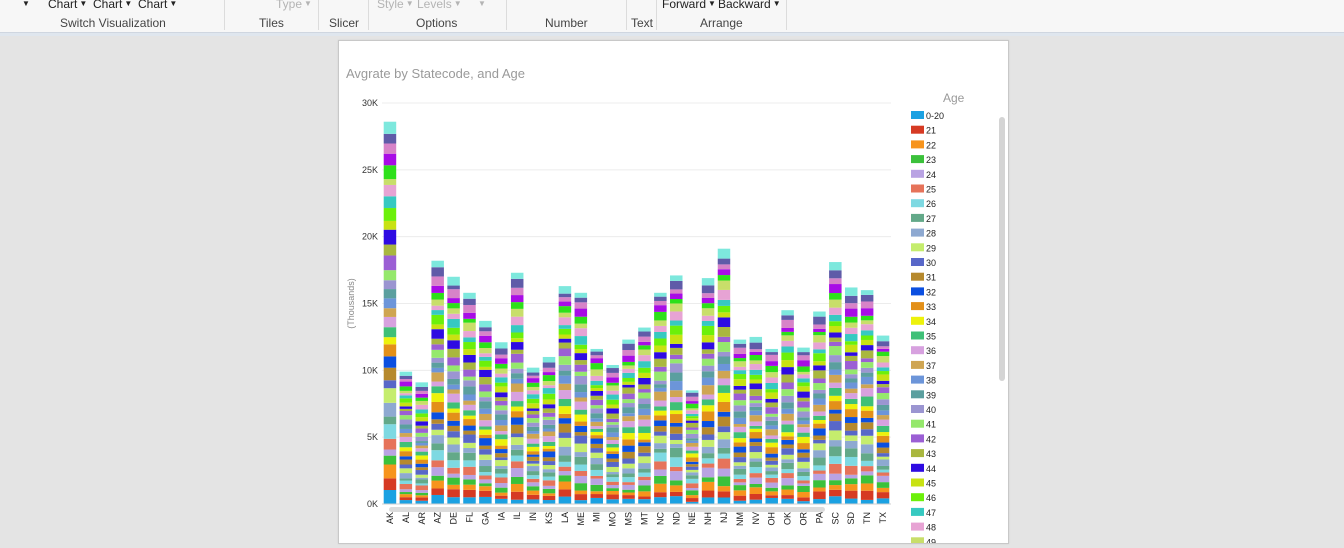 This screenshot has height=548, width=1344. I want to click on ribbon-button-style-5: Style ▼, so click(395, 5).